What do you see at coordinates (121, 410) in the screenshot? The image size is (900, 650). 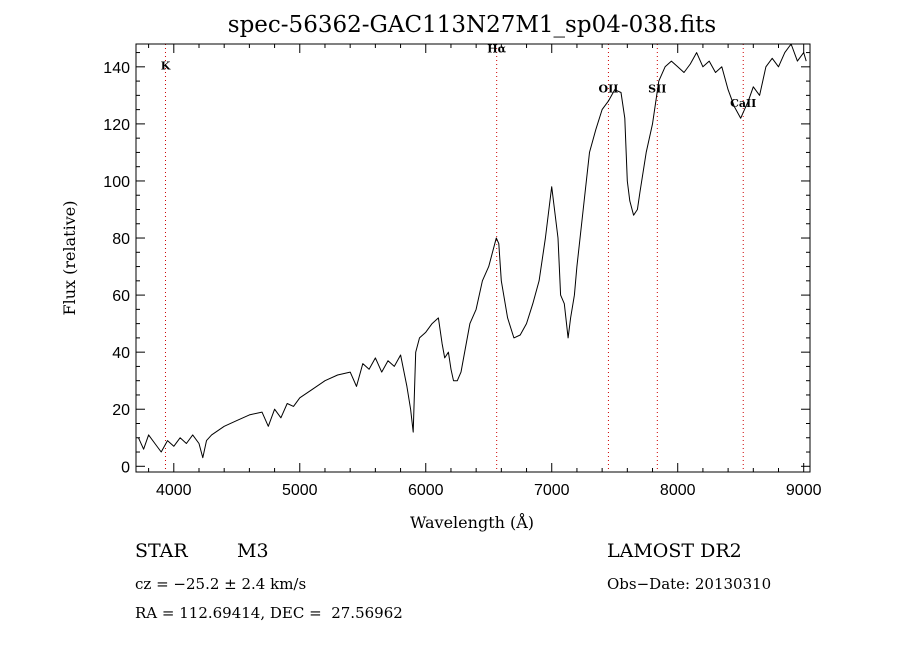 I see `y-tick-label: 20` at bounding box center [121, 410].